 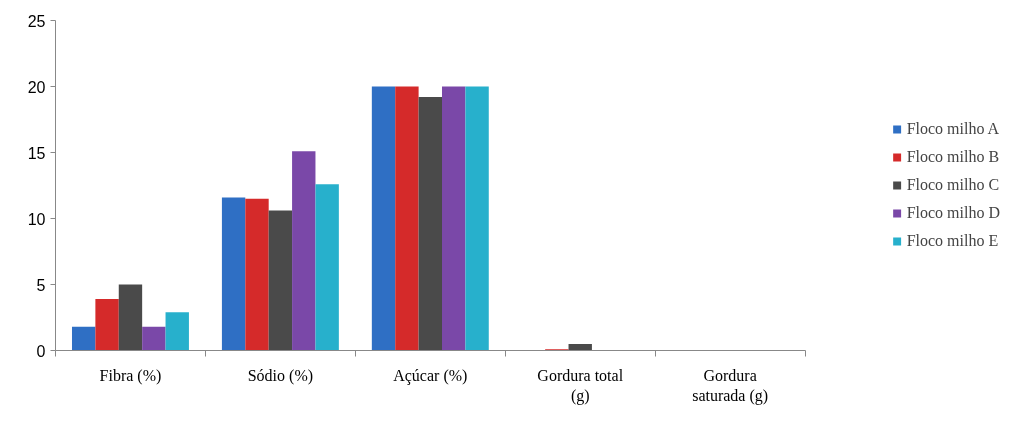 What do you see at coordinates (953, 157) in the screenshot?
I see `legend-label: Floco milho B` at bounding box center [953, 157].